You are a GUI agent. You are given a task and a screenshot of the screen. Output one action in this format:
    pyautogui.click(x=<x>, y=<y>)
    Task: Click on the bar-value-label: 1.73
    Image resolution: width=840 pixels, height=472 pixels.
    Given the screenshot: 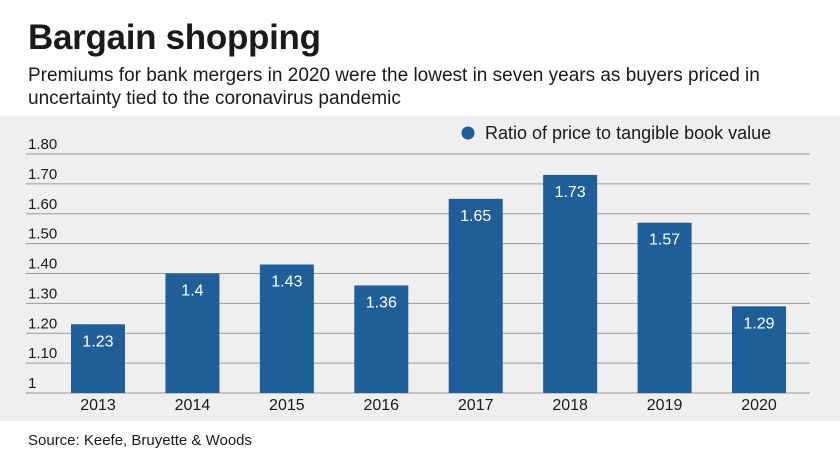 What is the action you would take?
    pyautogui.click(x=570, y=192)
    